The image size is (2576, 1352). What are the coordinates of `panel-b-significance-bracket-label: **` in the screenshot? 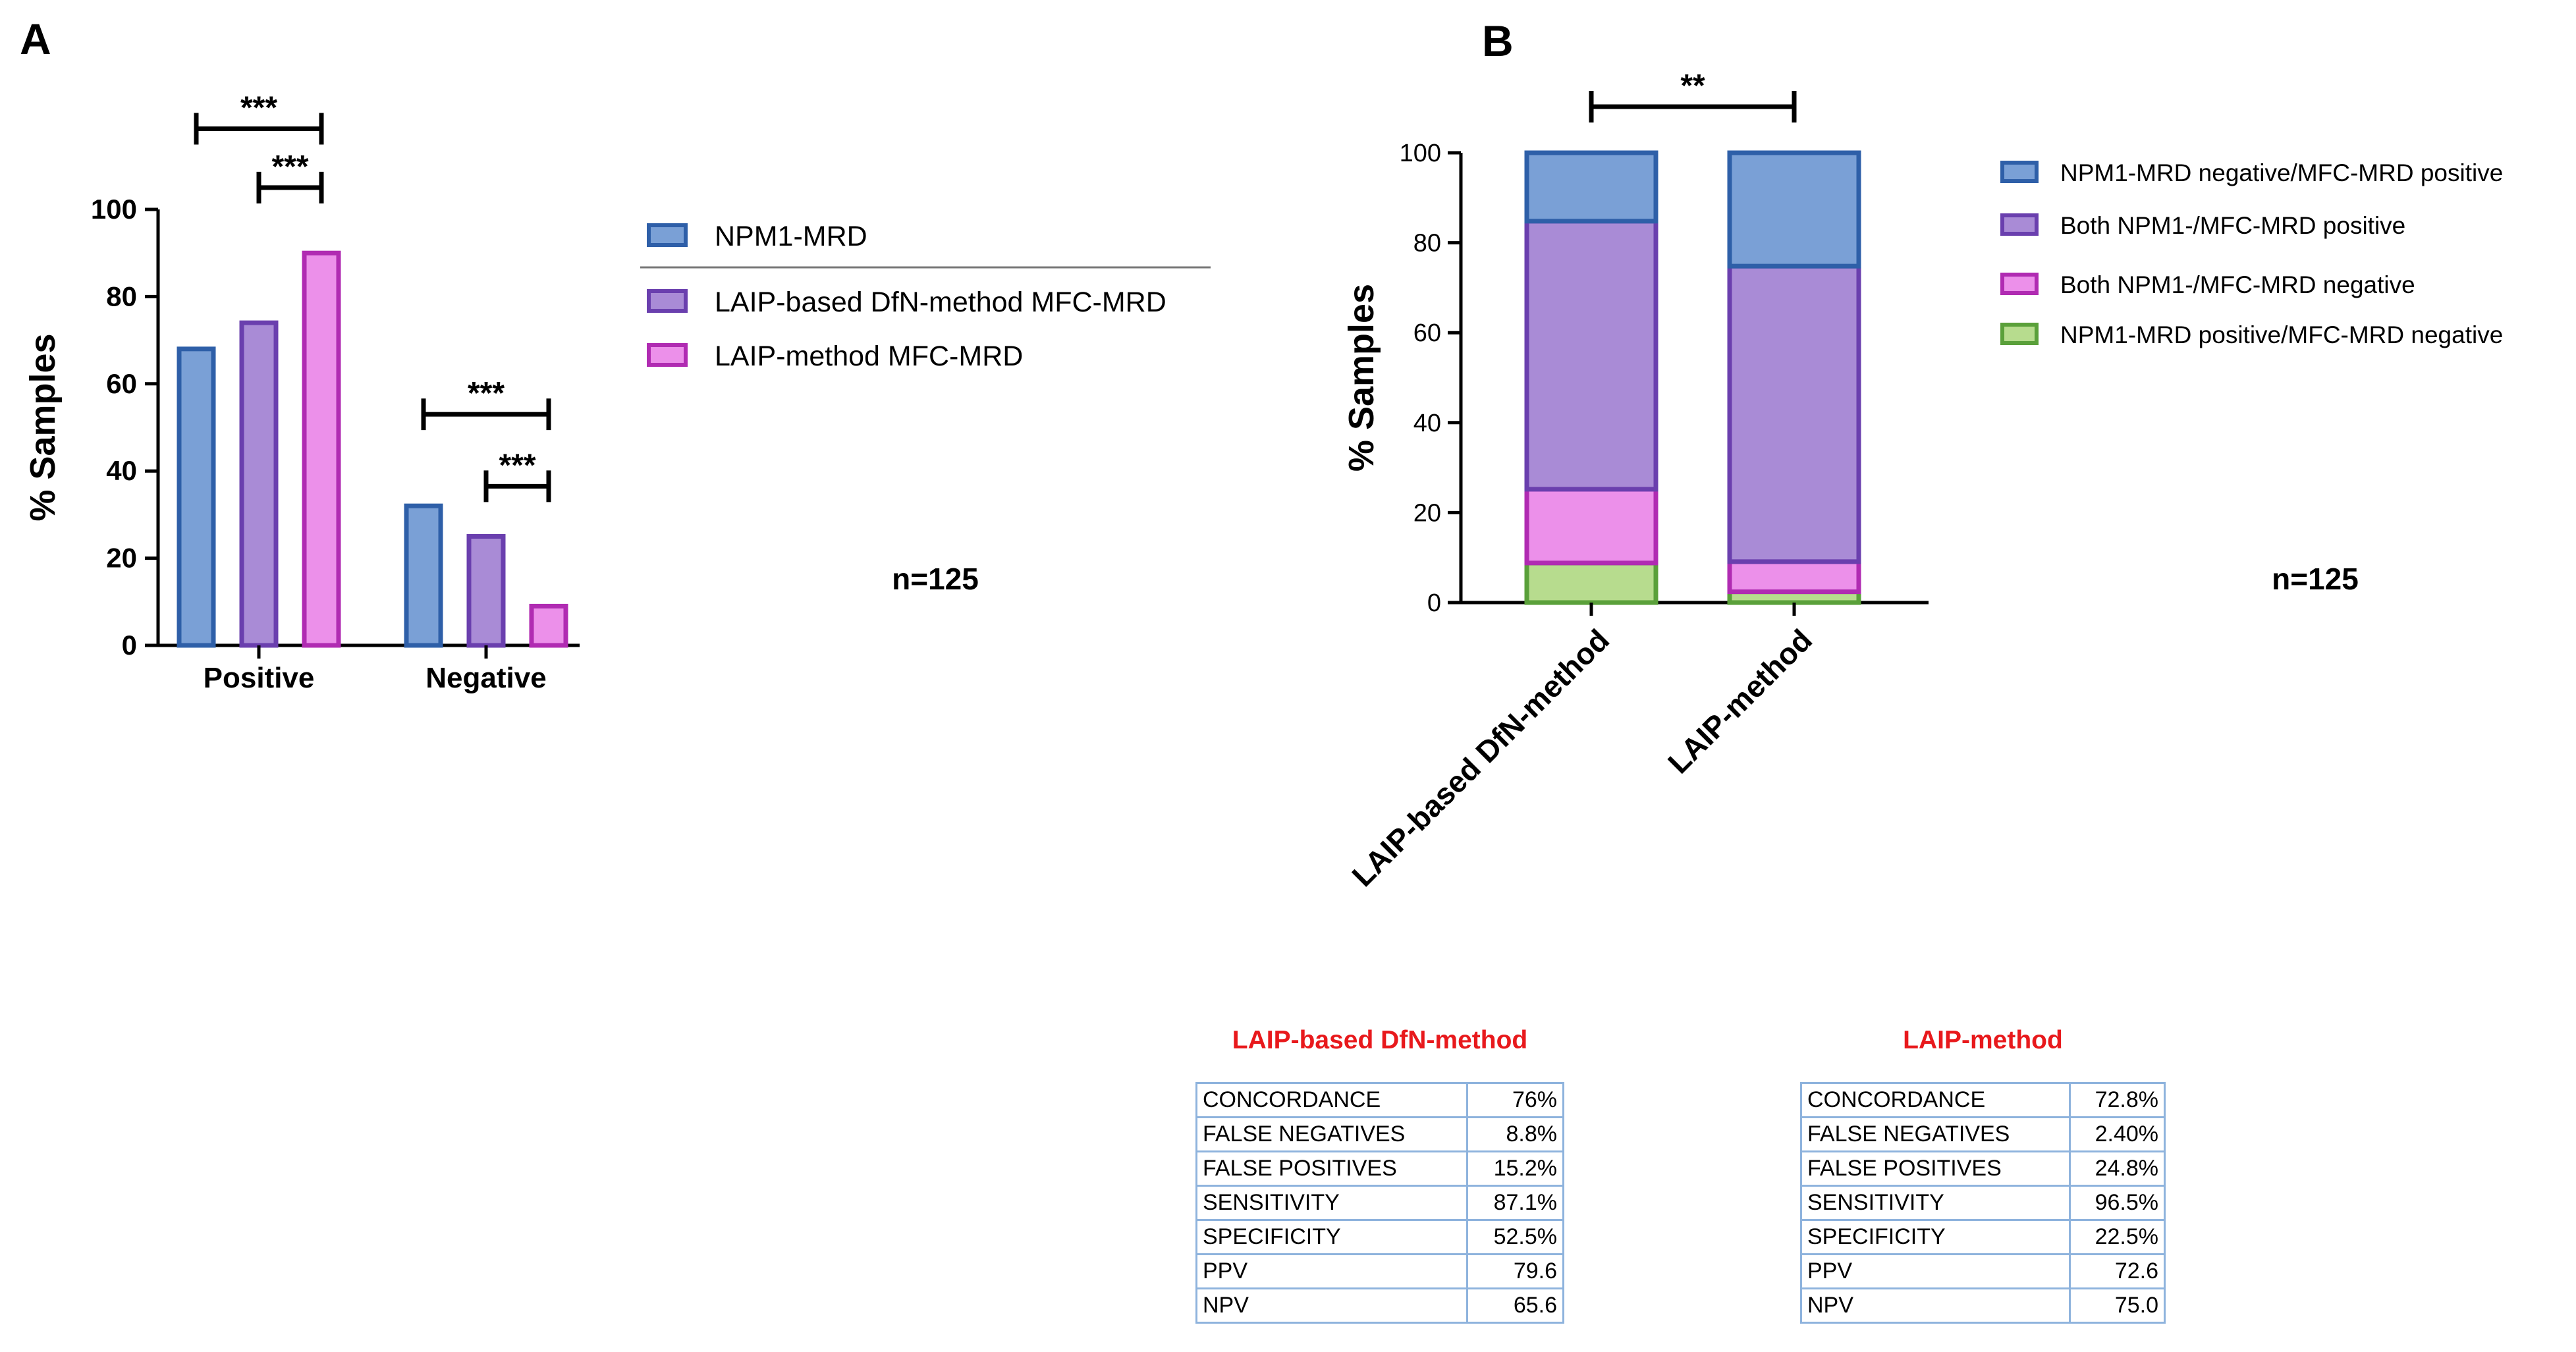 It's located at (1692, 85).